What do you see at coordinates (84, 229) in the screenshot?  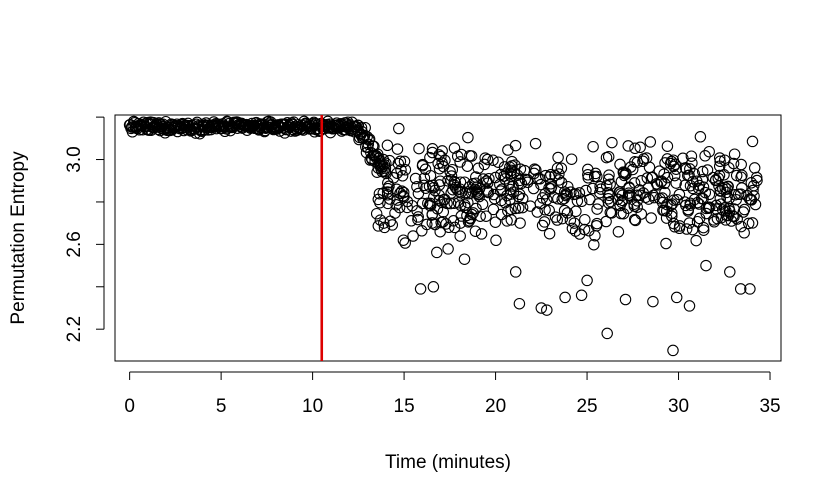 I see `y-axis: 2.2 2.6 3.0` at bounding box center [84, 229].